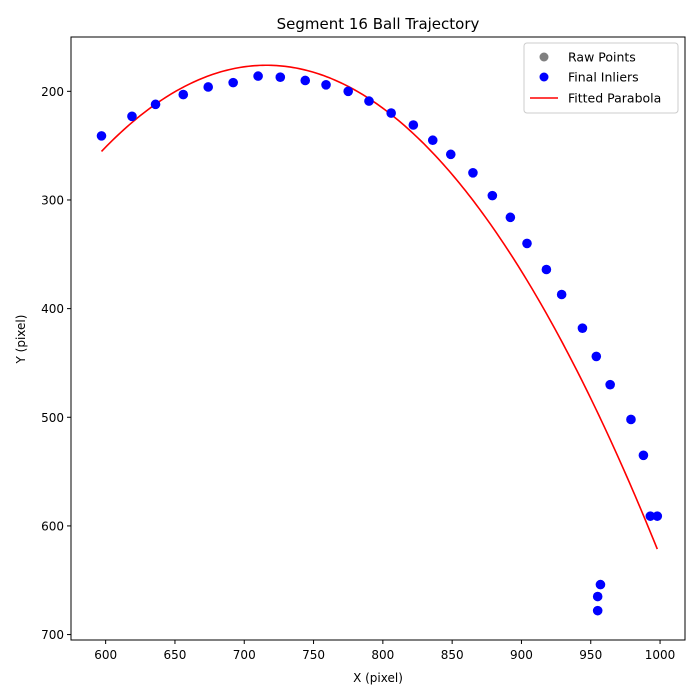 The width and height of the screenshot is (700, 700). I want to click on x-tick-label-600: 600, so click(105, 655).